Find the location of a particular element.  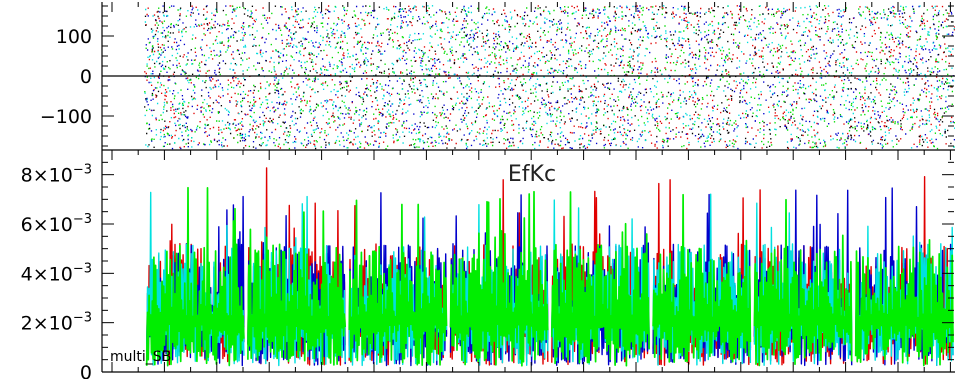

top-y-tick-label: 0 is located at coordinates (86, 77).